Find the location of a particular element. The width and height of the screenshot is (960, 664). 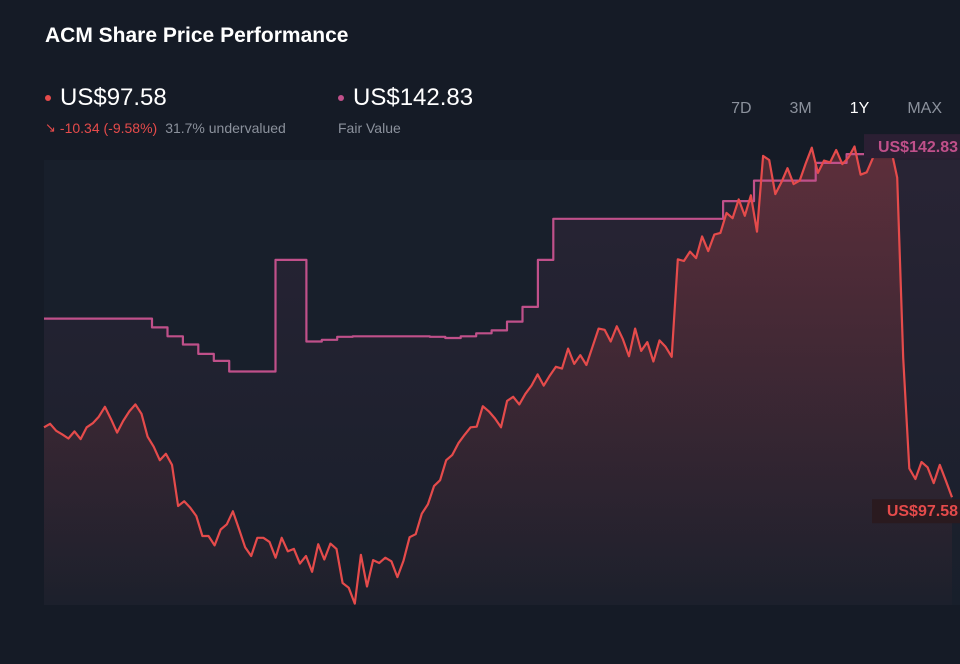

chart-title: ACM Share Price Performance is located at coordinates (197, 35).